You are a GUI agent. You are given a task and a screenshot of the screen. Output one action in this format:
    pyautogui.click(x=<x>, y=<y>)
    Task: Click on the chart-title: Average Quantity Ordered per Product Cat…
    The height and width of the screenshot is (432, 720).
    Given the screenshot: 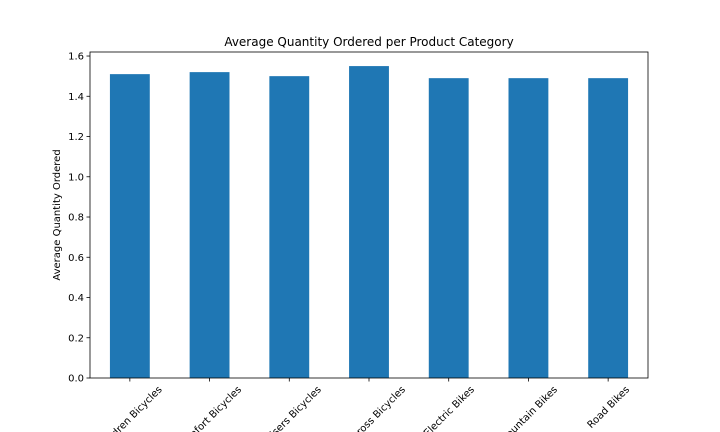 What is the action you would take?
    pyautogui.click(x=368, y=42)
    